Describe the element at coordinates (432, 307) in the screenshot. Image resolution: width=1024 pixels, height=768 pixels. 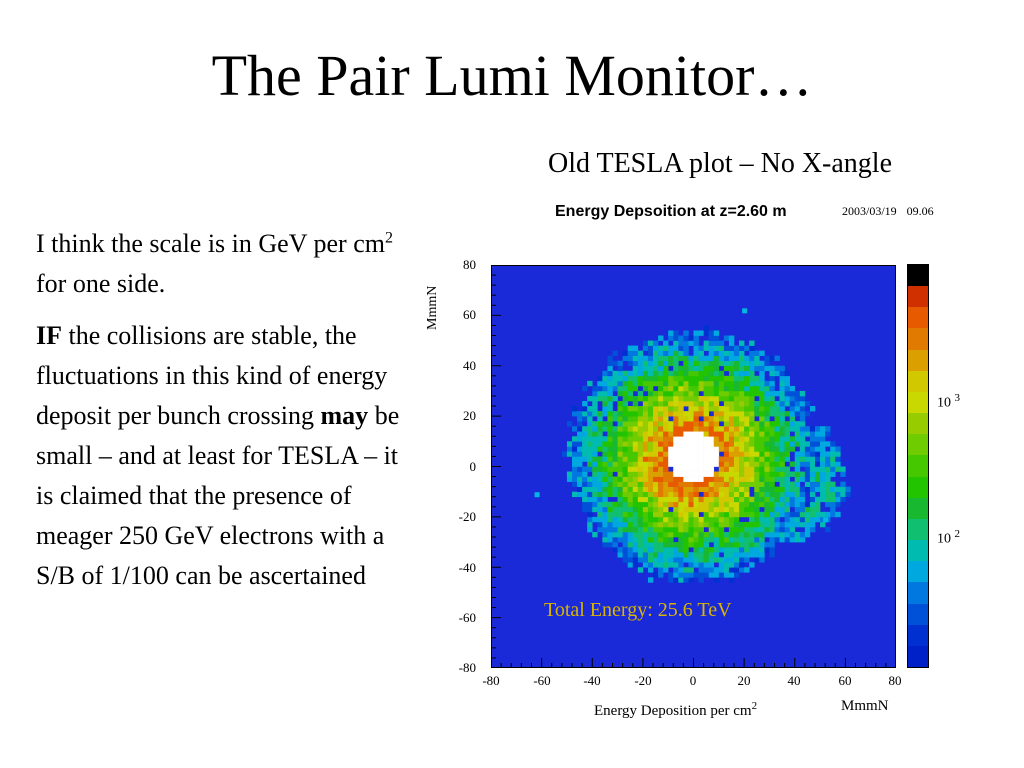
I see `y-axis-label: MmmN` at that location.